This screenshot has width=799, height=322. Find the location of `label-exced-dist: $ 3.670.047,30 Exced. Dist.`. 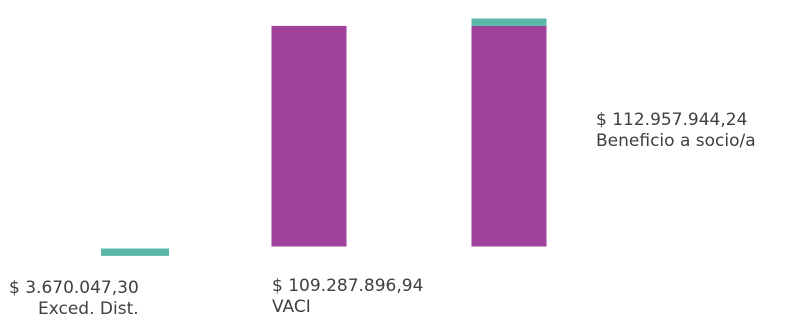

label-exced-dist: $ 3.670.047,30 Exced. Dist. is located at coordinates (74, 299).